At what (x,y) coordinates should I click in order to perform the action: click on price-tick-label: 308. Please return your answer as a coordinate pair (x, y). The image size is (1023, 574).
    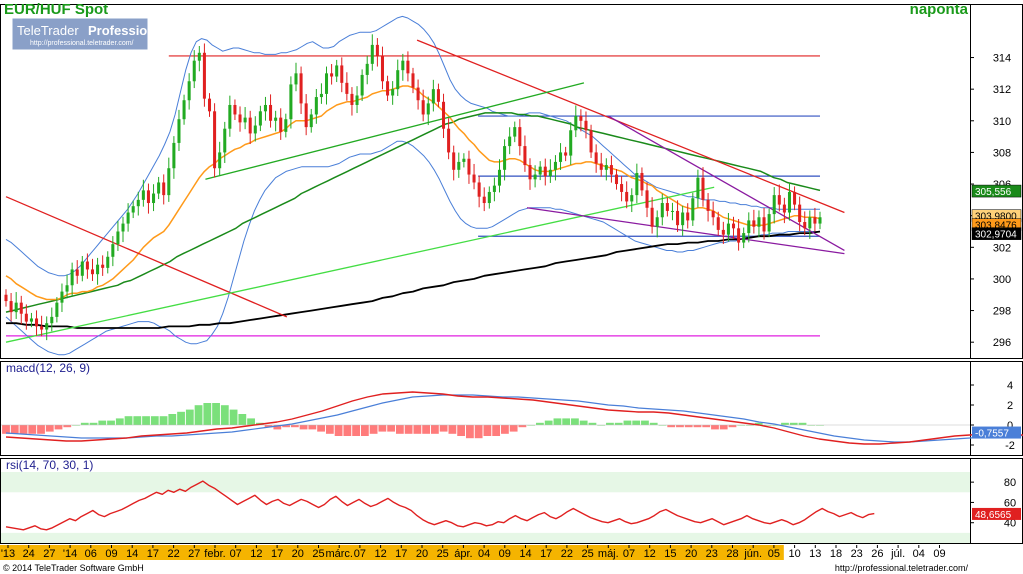
    Looking at the image, I should click on (1002, 153).